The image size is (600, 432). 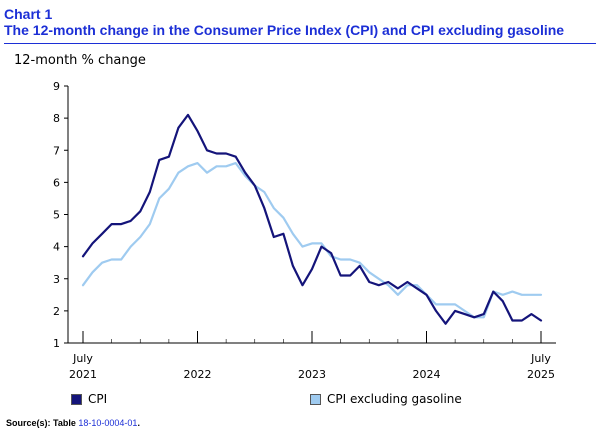 I want to click on source-table-link: 18-10-0004-01, so click(x=108, y=423).